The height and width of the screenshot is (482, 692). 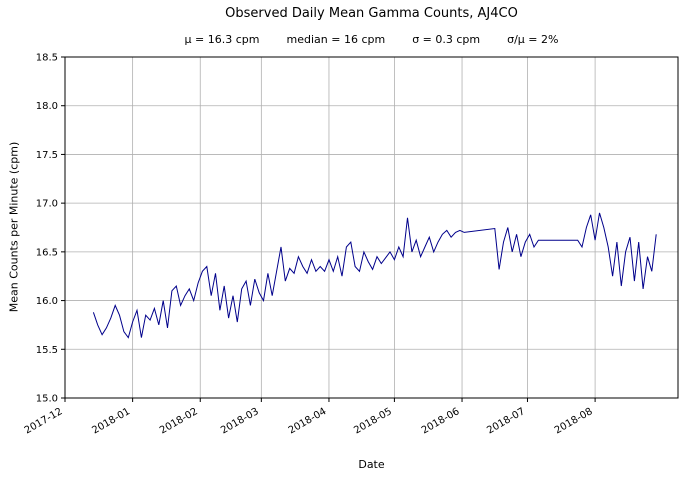 What do you see at coordinates (222, 39) in the screenshot?
I see `stat-mu: μ = 16.3 cpm` at bounding box center [222, 39].